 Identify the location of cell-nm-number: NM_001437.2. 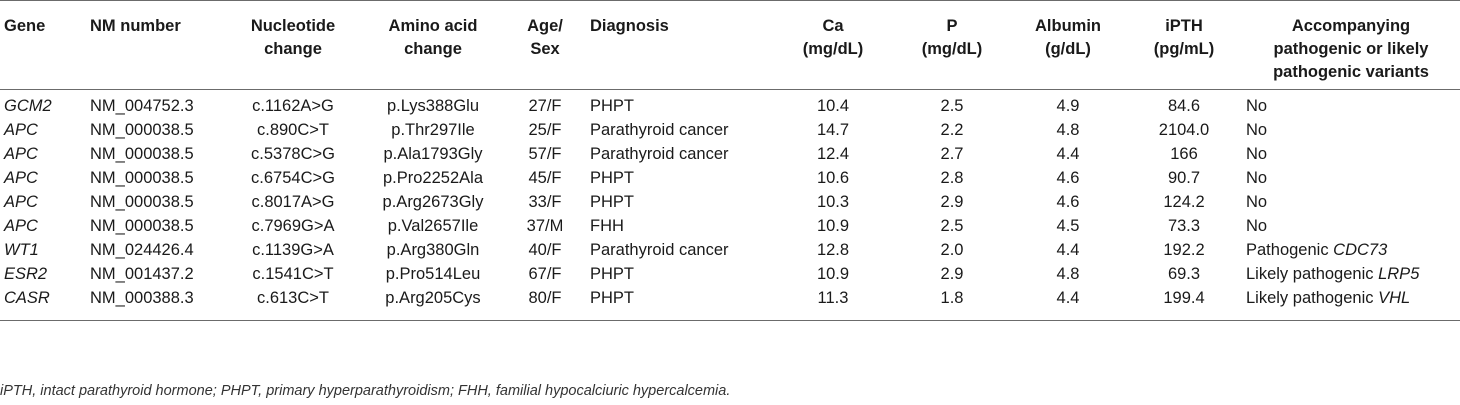
(142, 274).